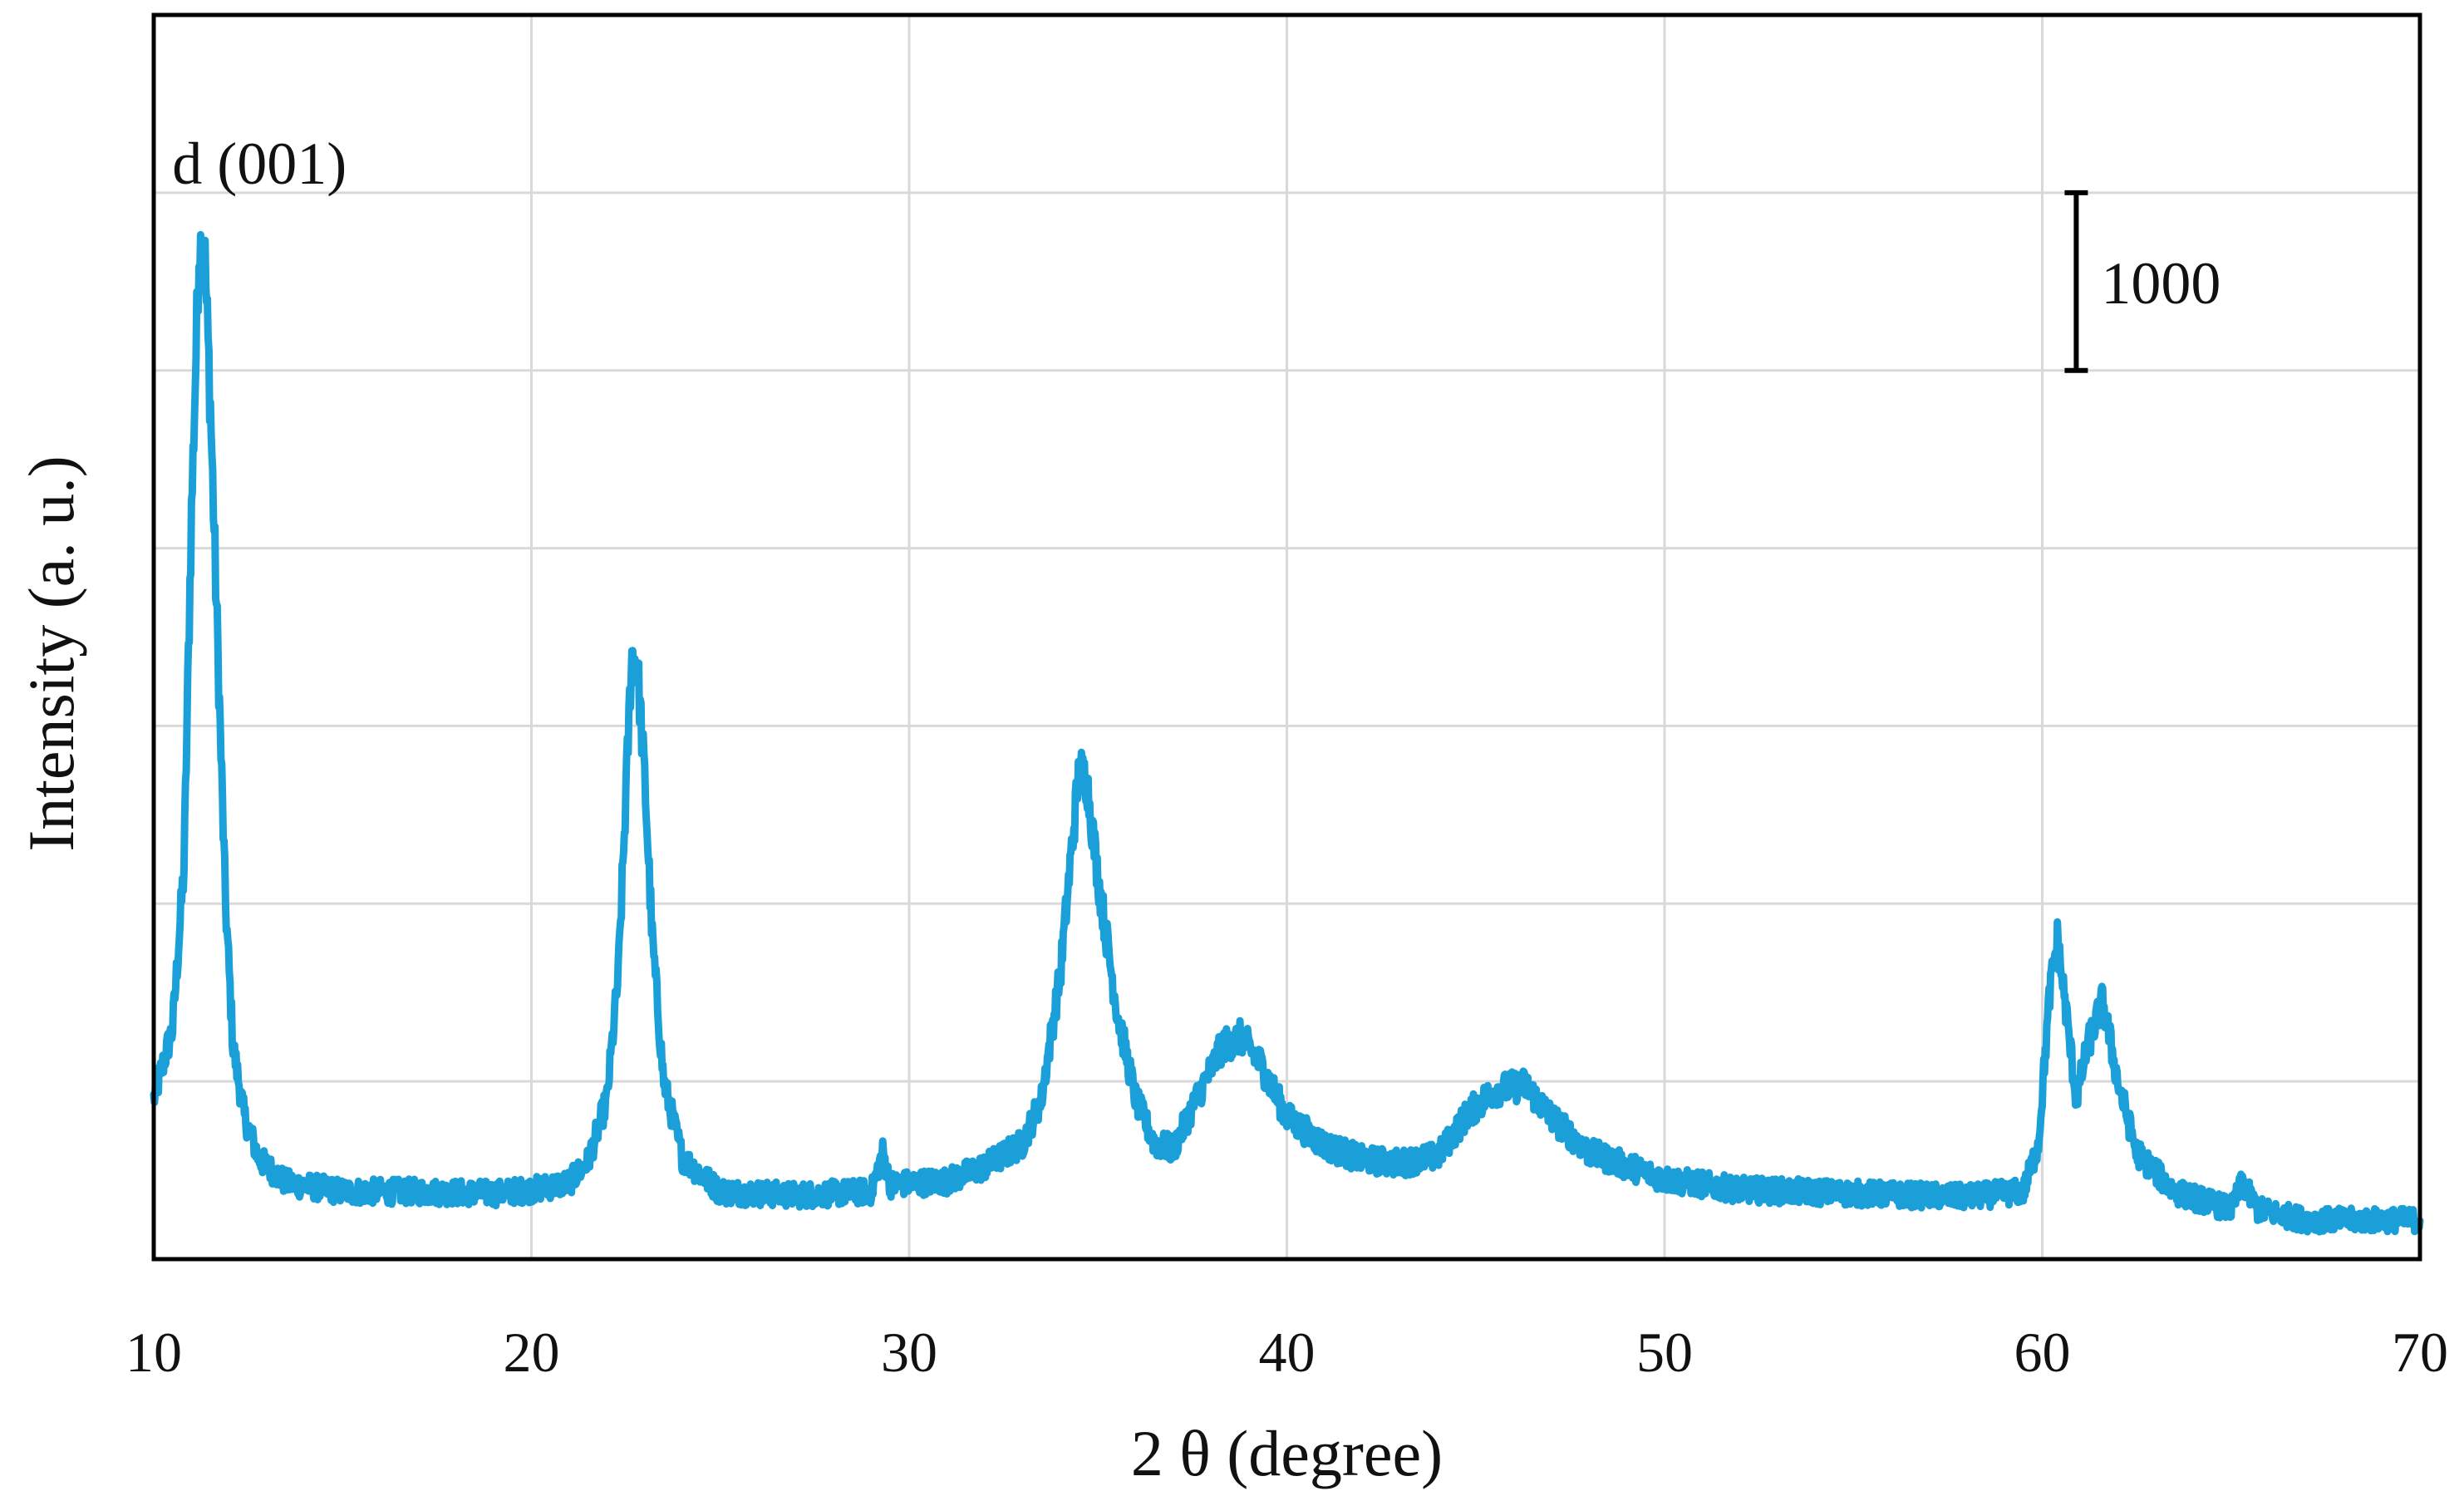 The image size is (2464, 1491). I want to click on x-tick-label: 20, so click(532, 1353).